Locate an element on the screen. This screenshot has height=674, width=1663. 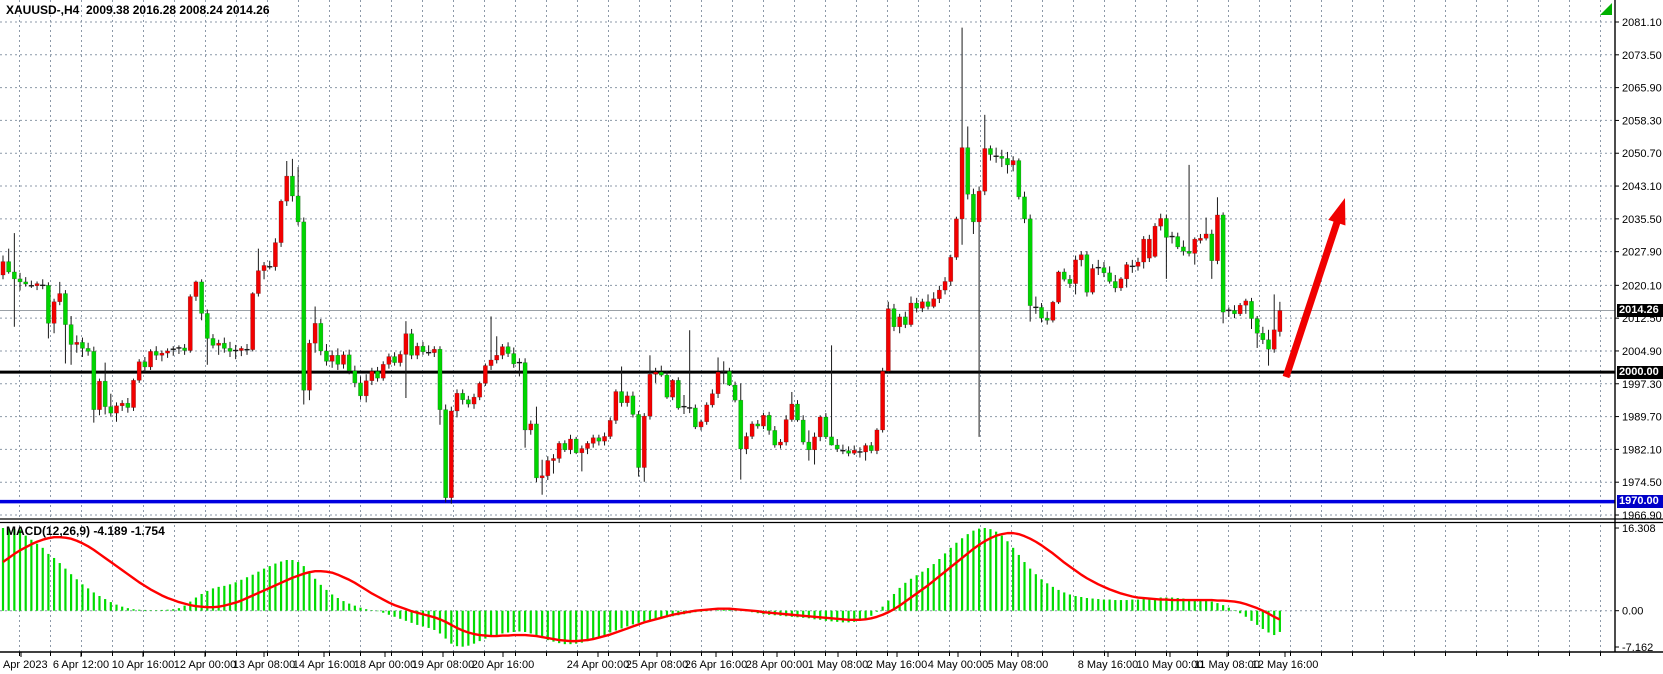
svg-text: 28 Apr 00:00 is located at coordinates (777, 665).